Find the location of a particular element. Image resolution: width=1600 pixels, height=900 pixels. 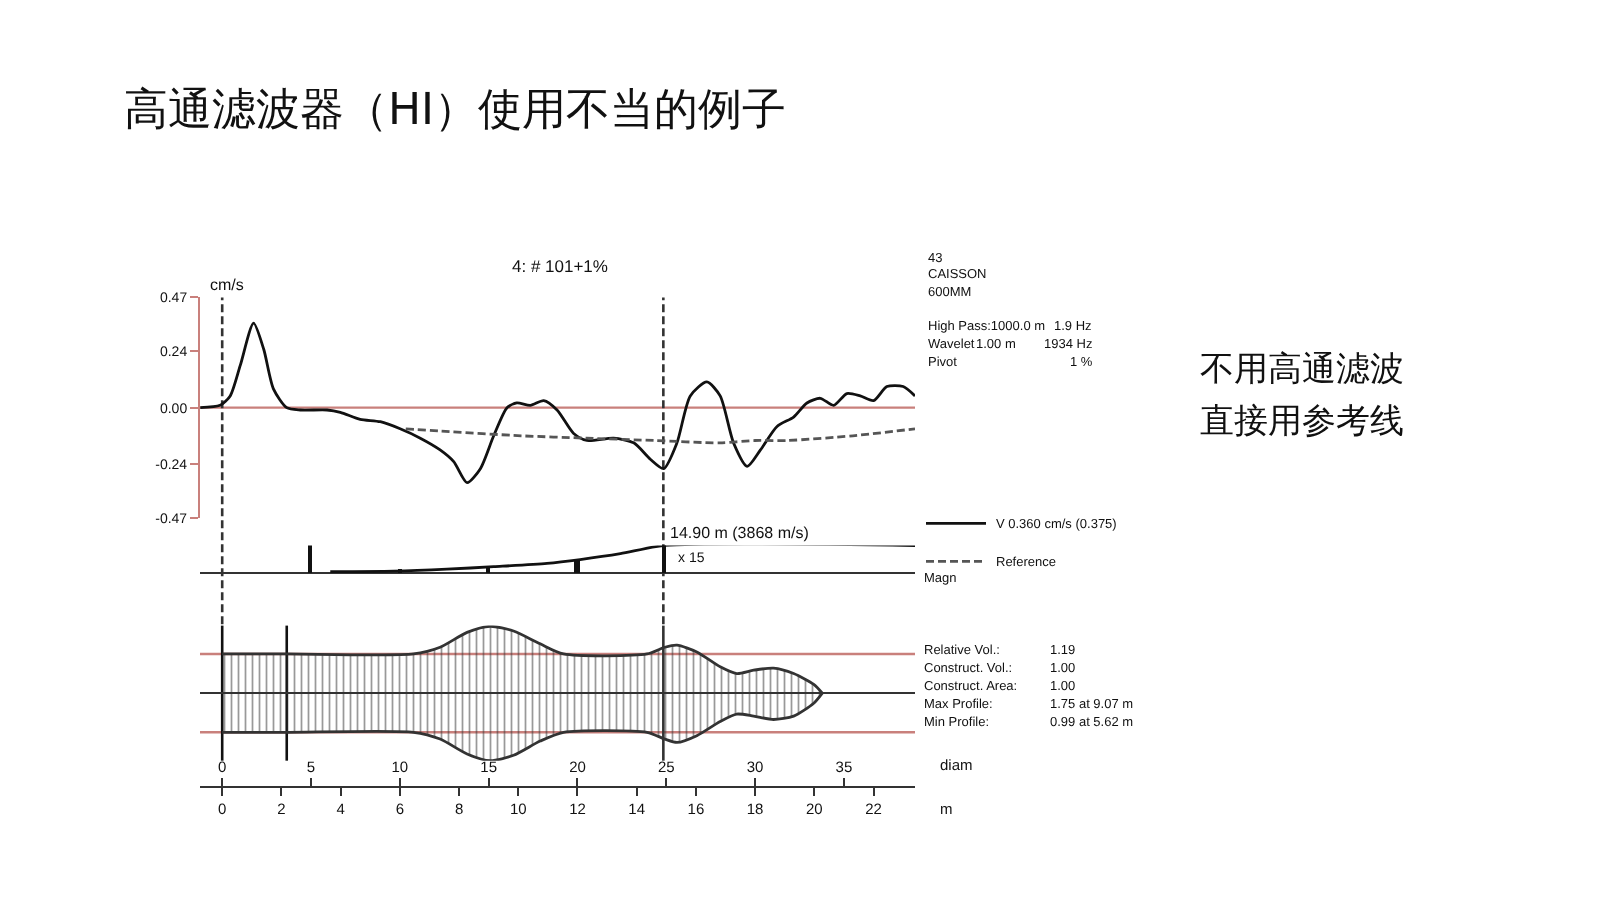

chart-title: 高通滤波器（HI）使用不当的例子 is located at coordinates (455, 110).